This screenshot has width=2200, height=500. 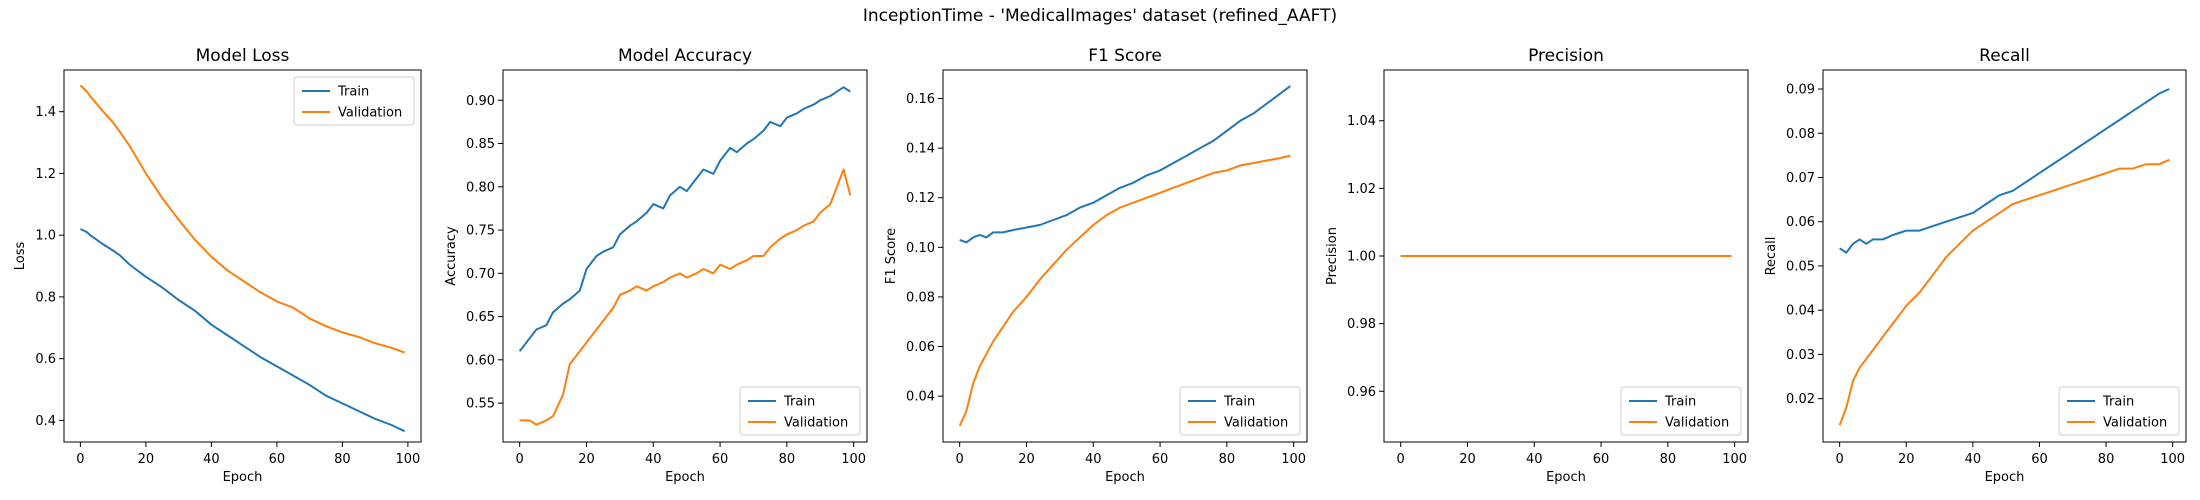 What do you see at coordinates (2004, 56) in the screenshot?
I see `subplot-title: Recall` at bounding box center [2004, 56].